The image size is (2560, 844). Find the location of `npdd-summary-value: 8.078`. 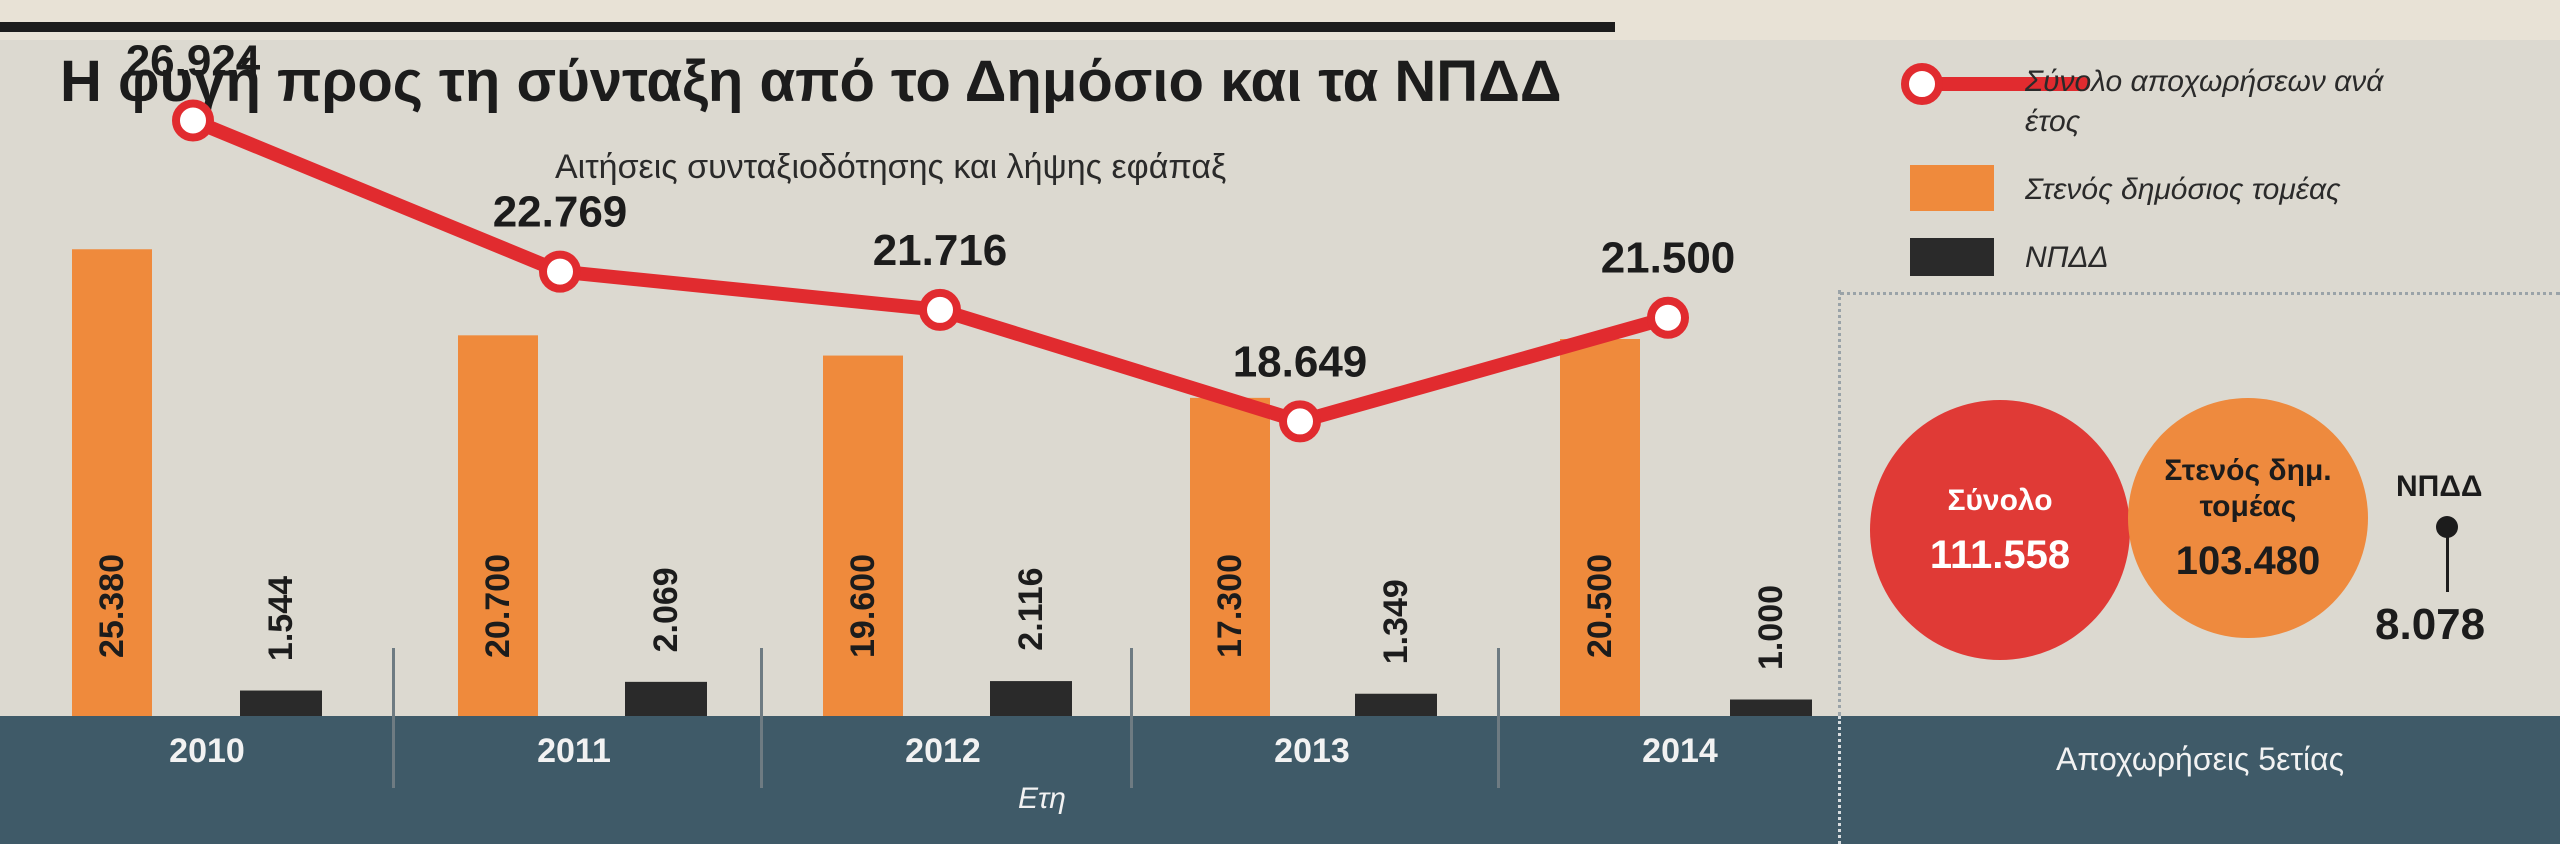

npdd-summary-value: 8.078 is located at coordinates (2430, 624).